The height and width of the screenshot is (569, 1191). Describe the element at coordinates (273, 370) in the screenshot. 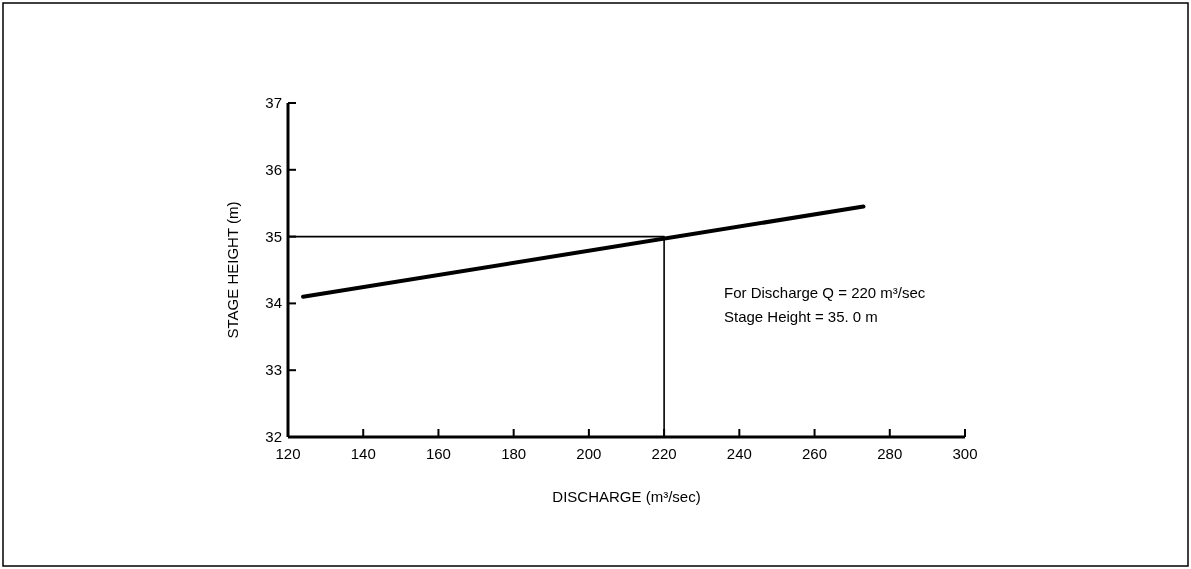

I see `y-tick-label: 33` at that location.